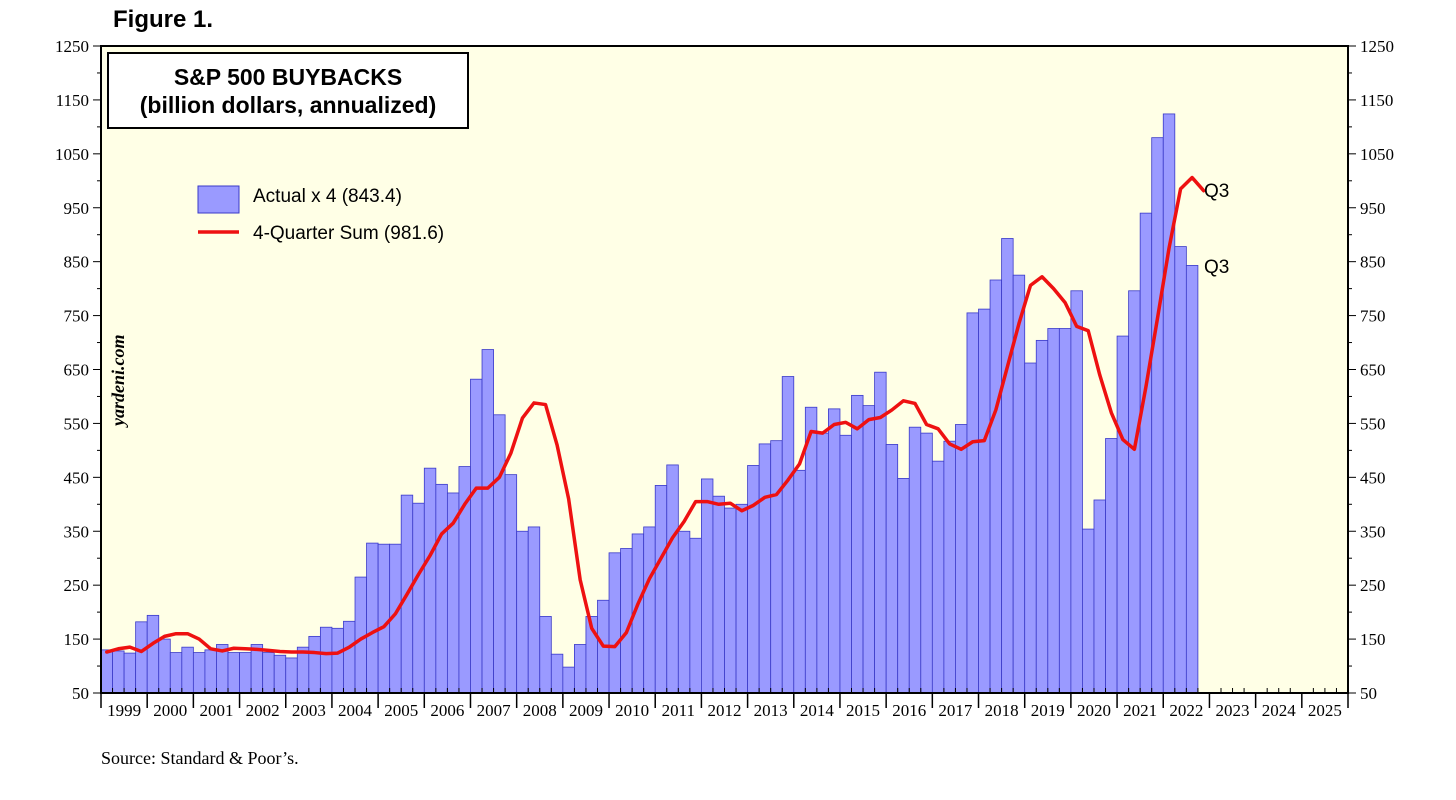 This screenshot has height=800, width=1456. What do you see at coordinates (1233, 710) in the screenshot?
I see `x-tick-label: 2023` at bounding box center [1233, 710].